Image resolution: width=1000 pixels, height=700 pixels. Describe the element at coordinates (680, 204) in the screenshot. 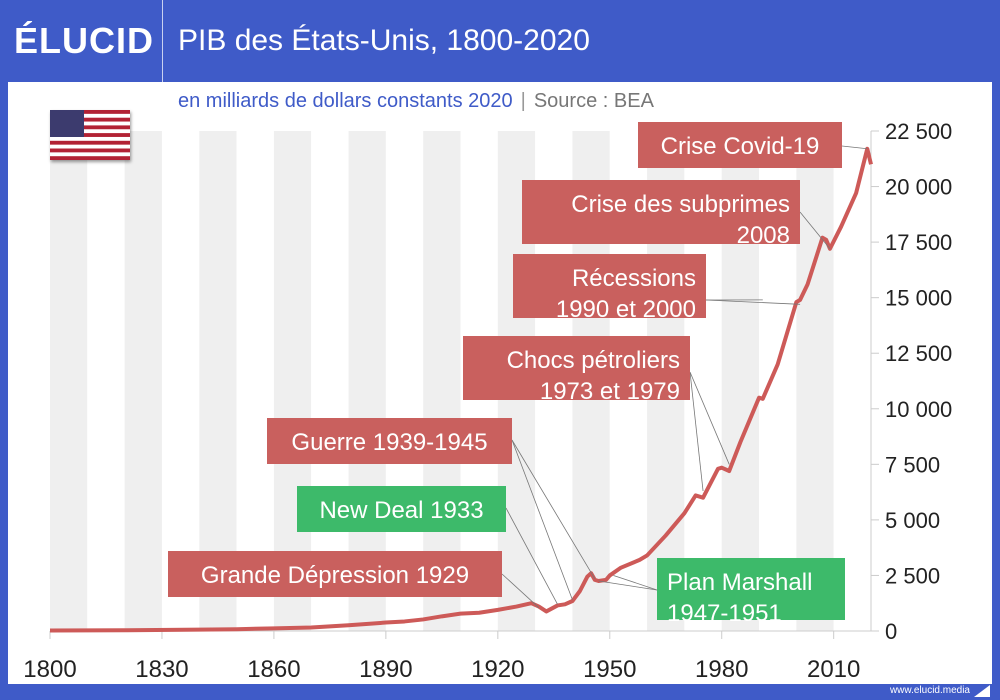

I see `annotation-label: Crise des subprimes` at that location.